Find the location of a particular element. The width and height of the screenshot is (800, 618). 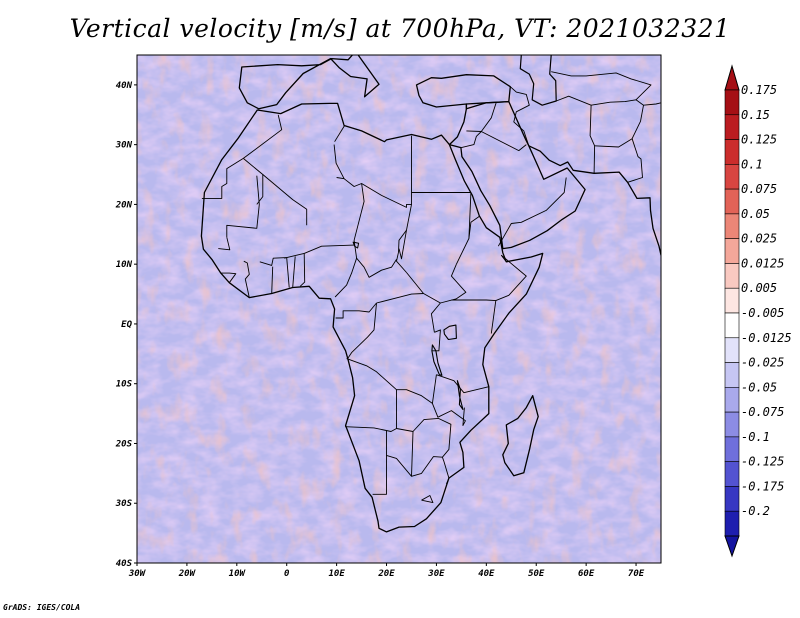

y-tick-label-5: 10S is located at coordinates (124, 385).